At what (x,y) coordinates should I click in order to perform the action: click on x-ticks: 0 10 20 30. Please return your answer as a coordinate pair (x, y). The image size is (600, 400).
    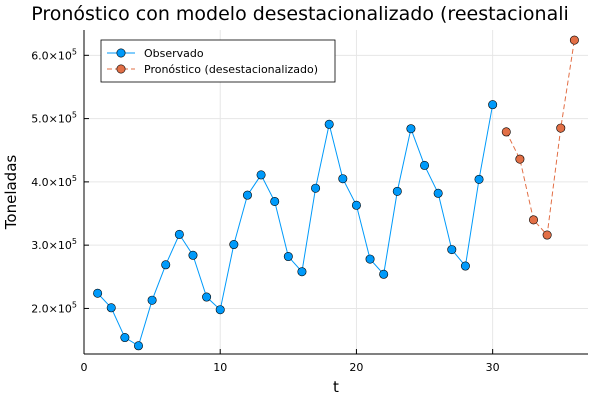
    Looking at the image, I should click on (290, 361).